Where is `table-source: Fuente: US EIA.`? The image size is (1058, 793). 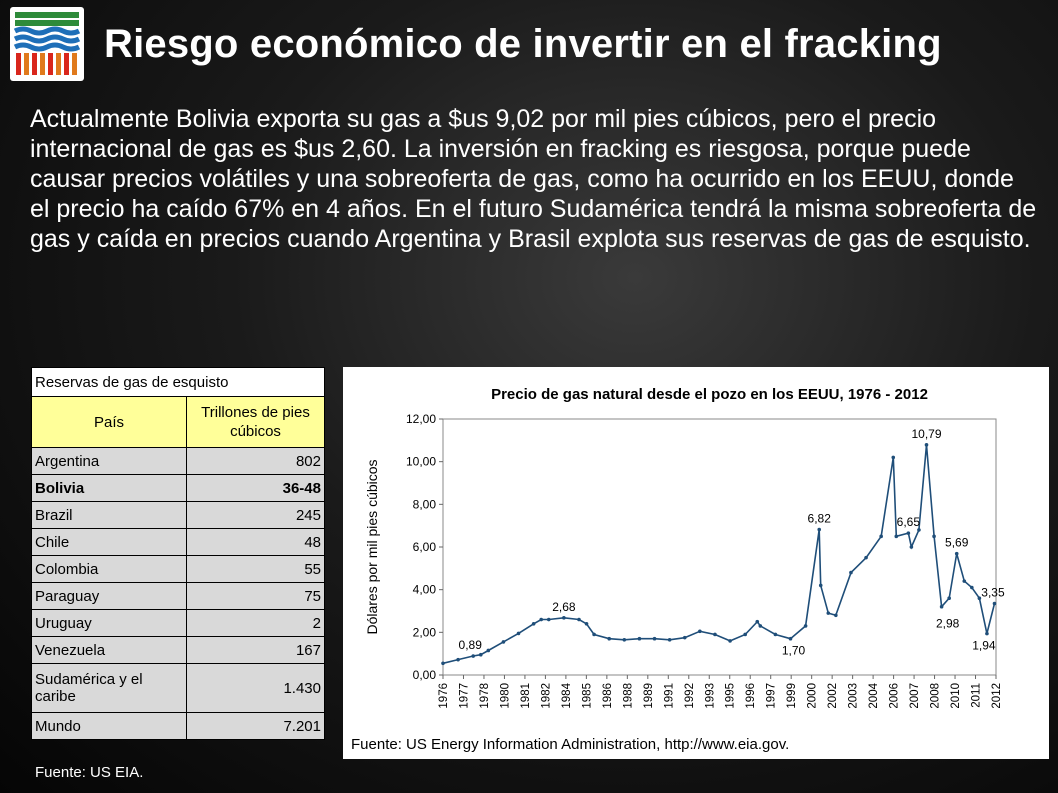 table-source: Fuente: US EIA. is located at coordinates (89, 772).